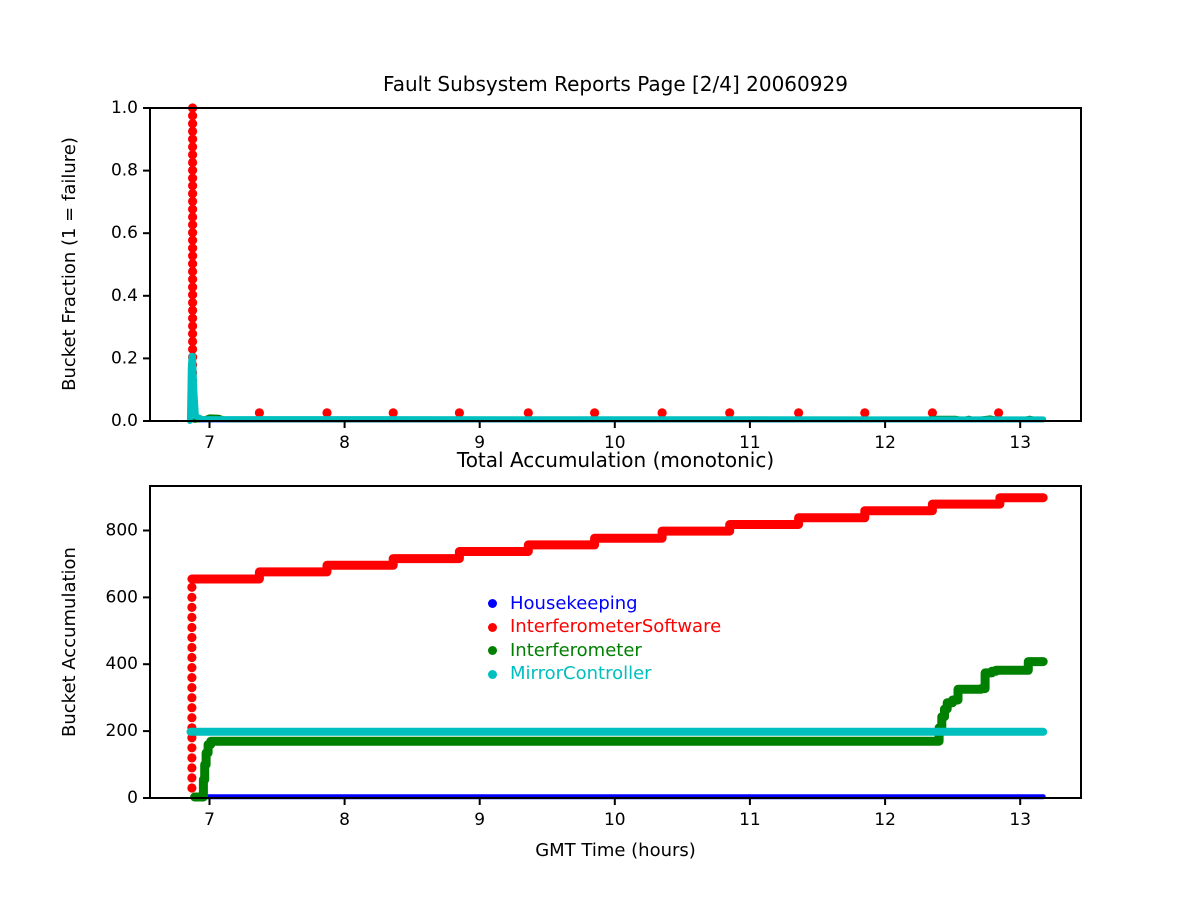  I want to click on y-tick-label: 200, so click(122, 731).